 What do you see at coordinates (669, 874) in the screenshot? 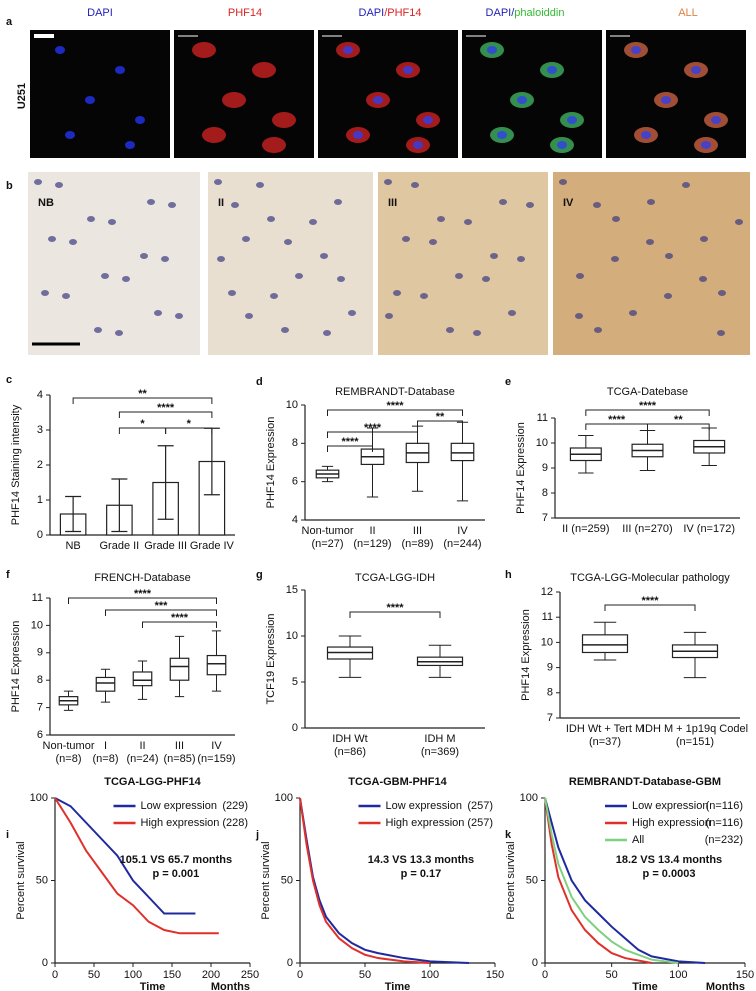
I see `annotation: p = 0.0003` at bounding box center [669, 874].